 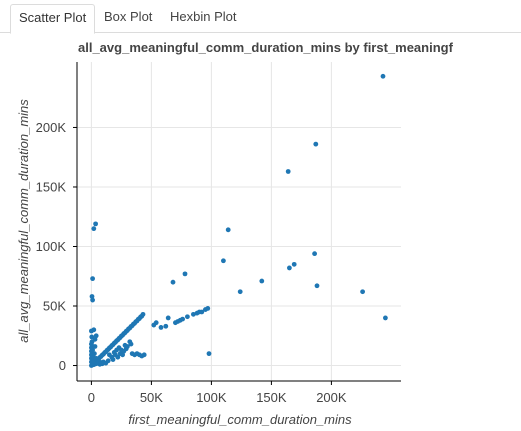 What do you see at coordinates (260, 17) in the screenshot?
I see `plot-type-tabs: Scatter Plot Box Plot Hexbin Plot` at bounding box center [260, 17].